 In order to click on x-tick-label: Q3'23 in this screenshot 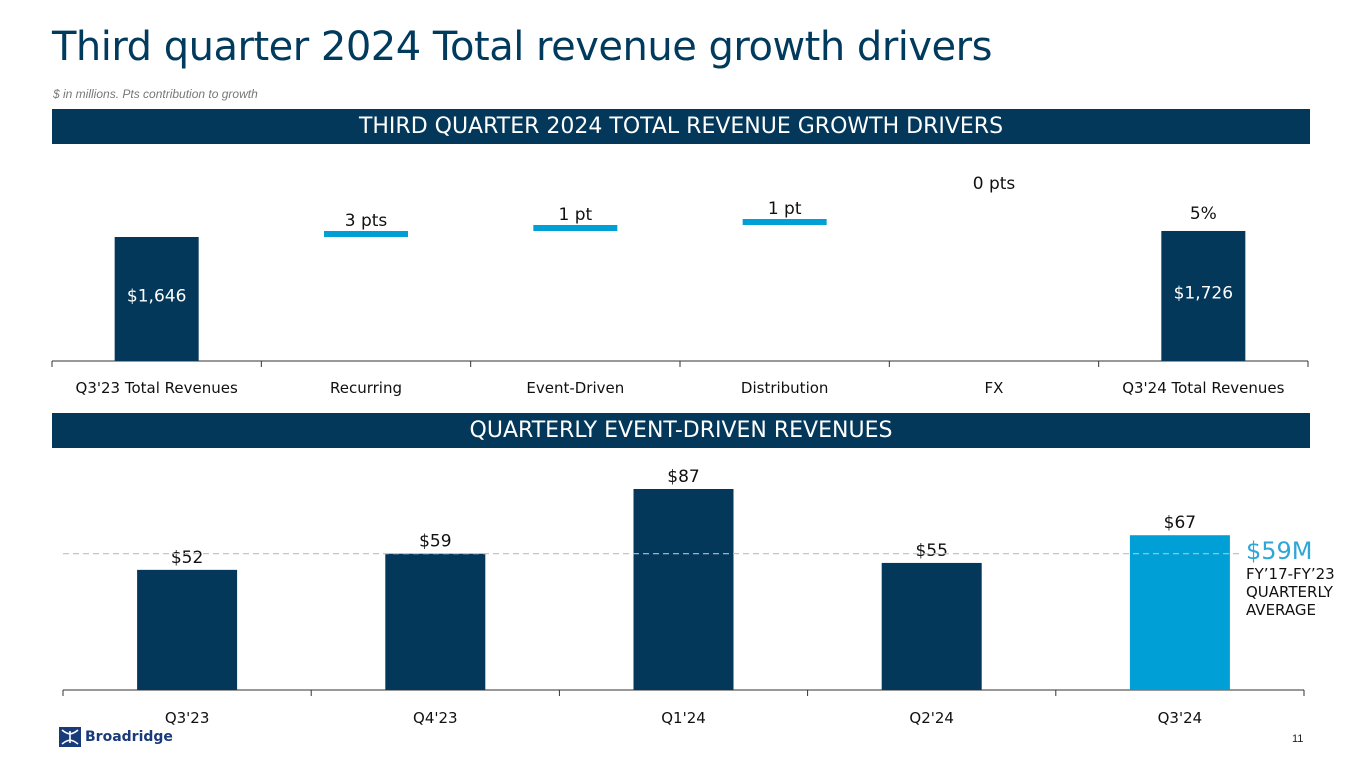, I will do `click(187, 718)`.